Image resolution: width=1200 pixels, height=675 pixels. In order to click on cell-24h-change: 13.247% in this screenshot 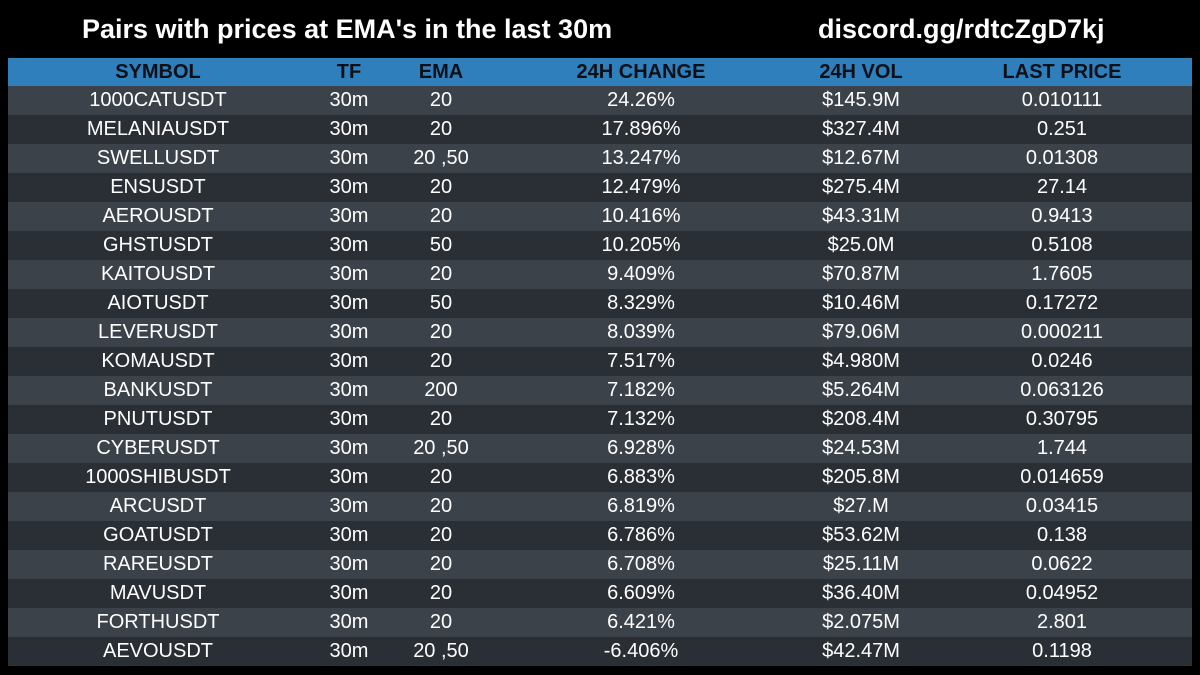, I will do `click(641, 158)`.